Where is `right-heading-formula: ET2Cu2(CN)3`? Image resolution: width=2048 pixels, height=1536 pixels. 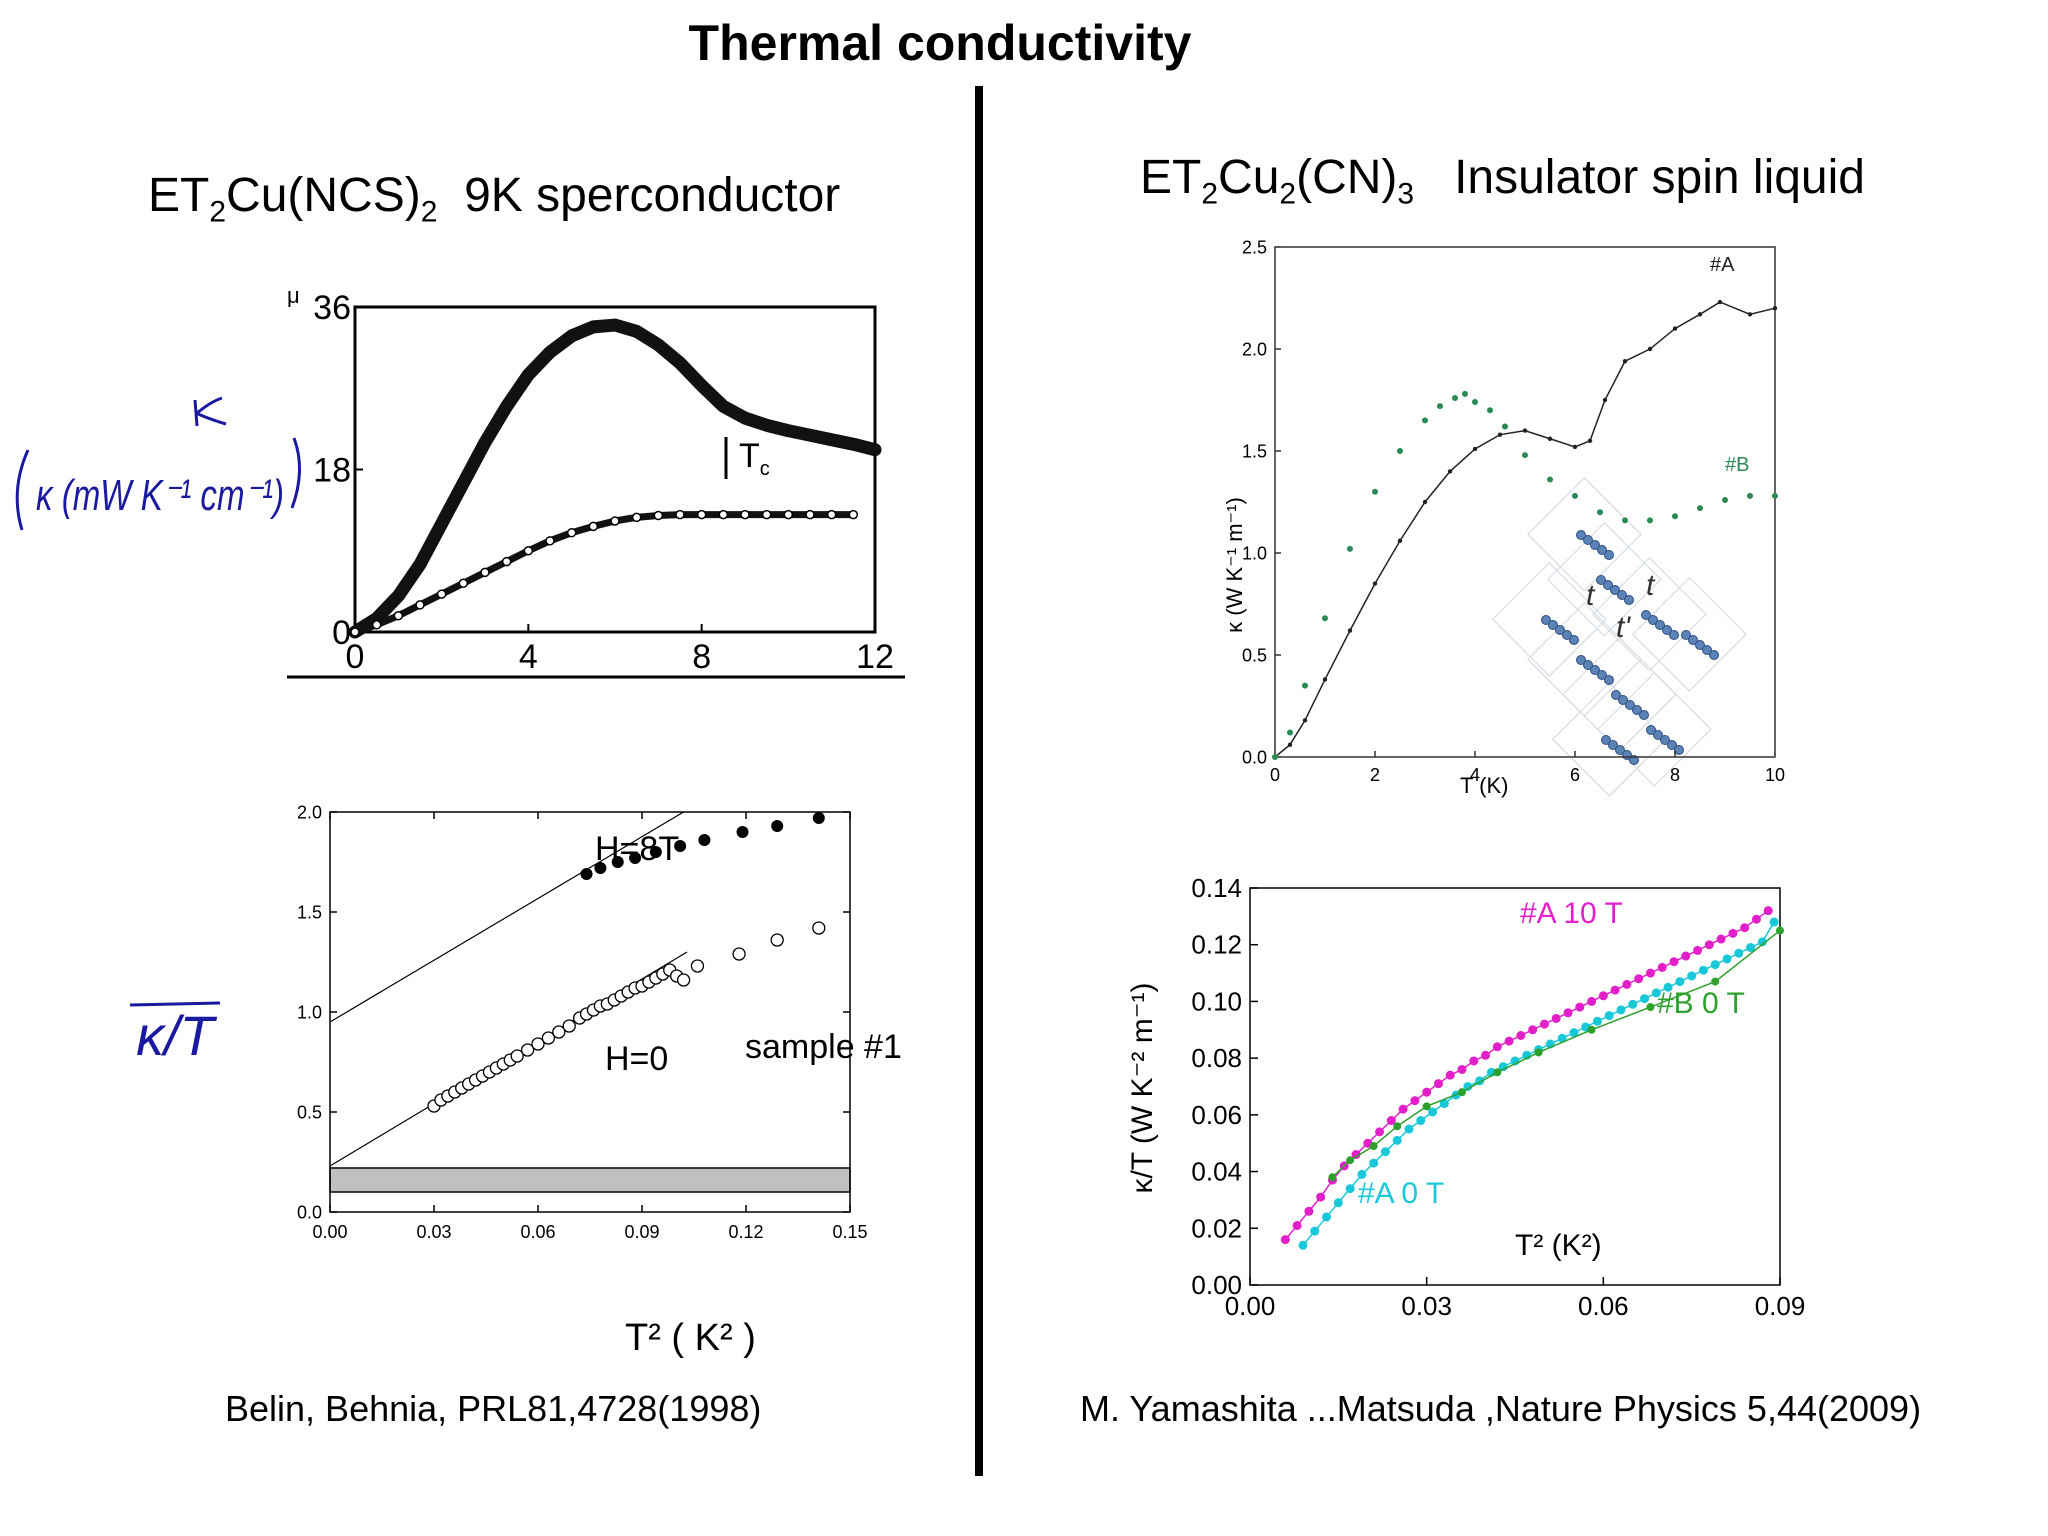 right-heading-formula: ET2Cu2(CN)3 is located at coordinates (1277, 181).